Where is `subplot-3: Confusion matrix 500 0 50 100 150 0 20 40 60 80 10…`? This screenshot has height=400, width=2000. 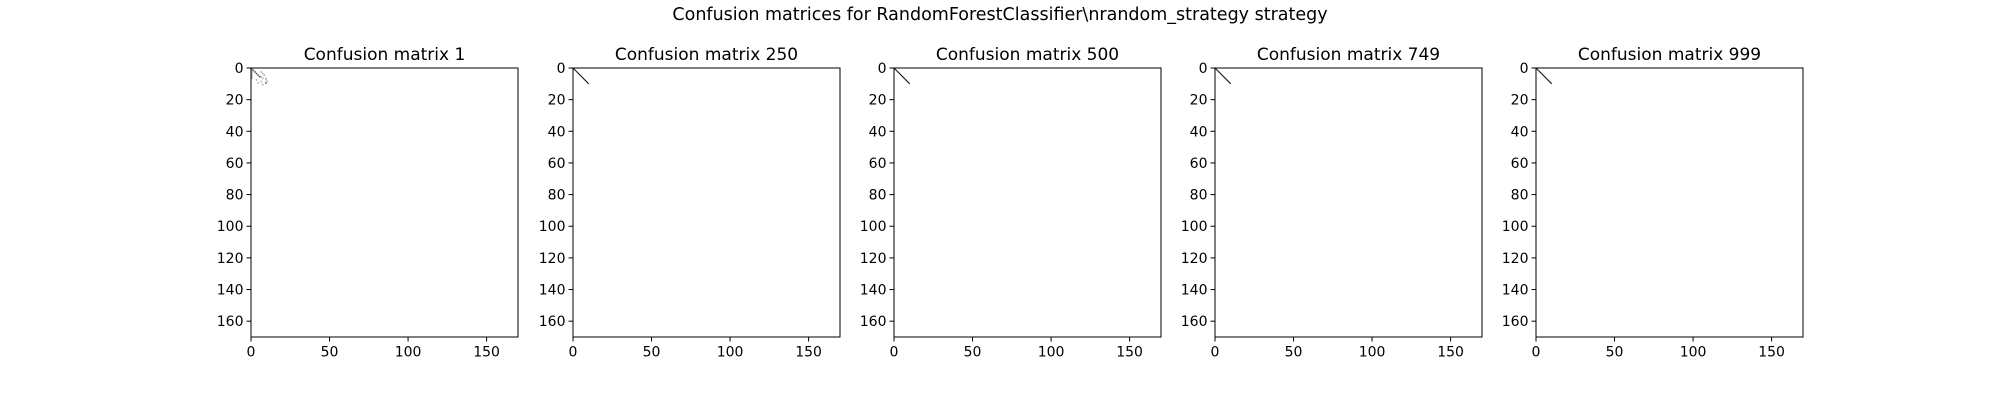
subplot-3: Confusion matrix 500 0 50 100 150 0 20 40 60 80 10… is located at coordinates (1011, 203).